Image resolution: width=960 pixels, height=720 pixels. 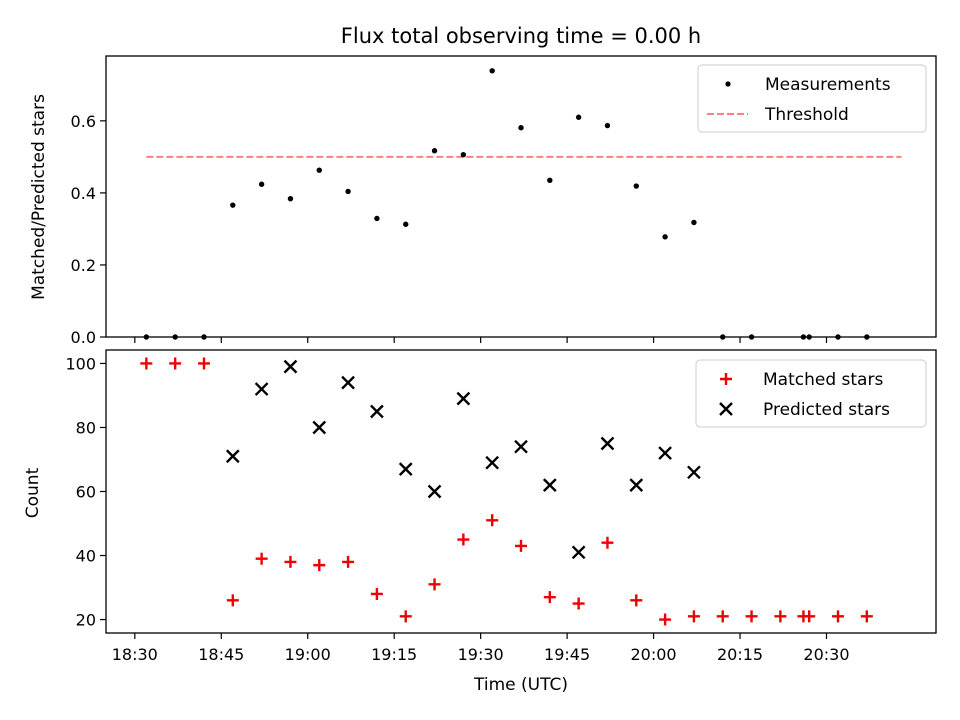 What do you see at coordinates (135, 654) in the screenshot?
I see `x-tick-label: 18:30` at bounding box center [135, 654].